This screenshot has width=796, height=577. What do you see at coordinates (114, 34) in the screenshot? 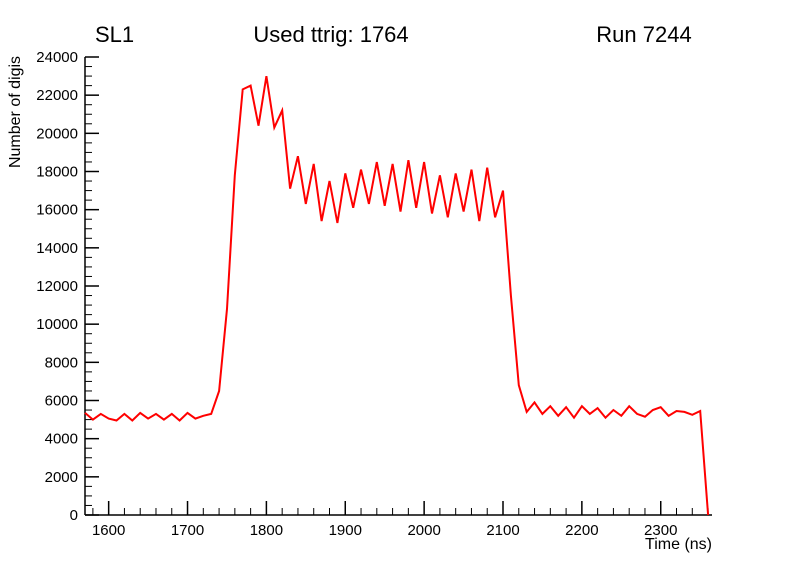
I see `pad-title-left: SL1` at bounding box center [114, 34].